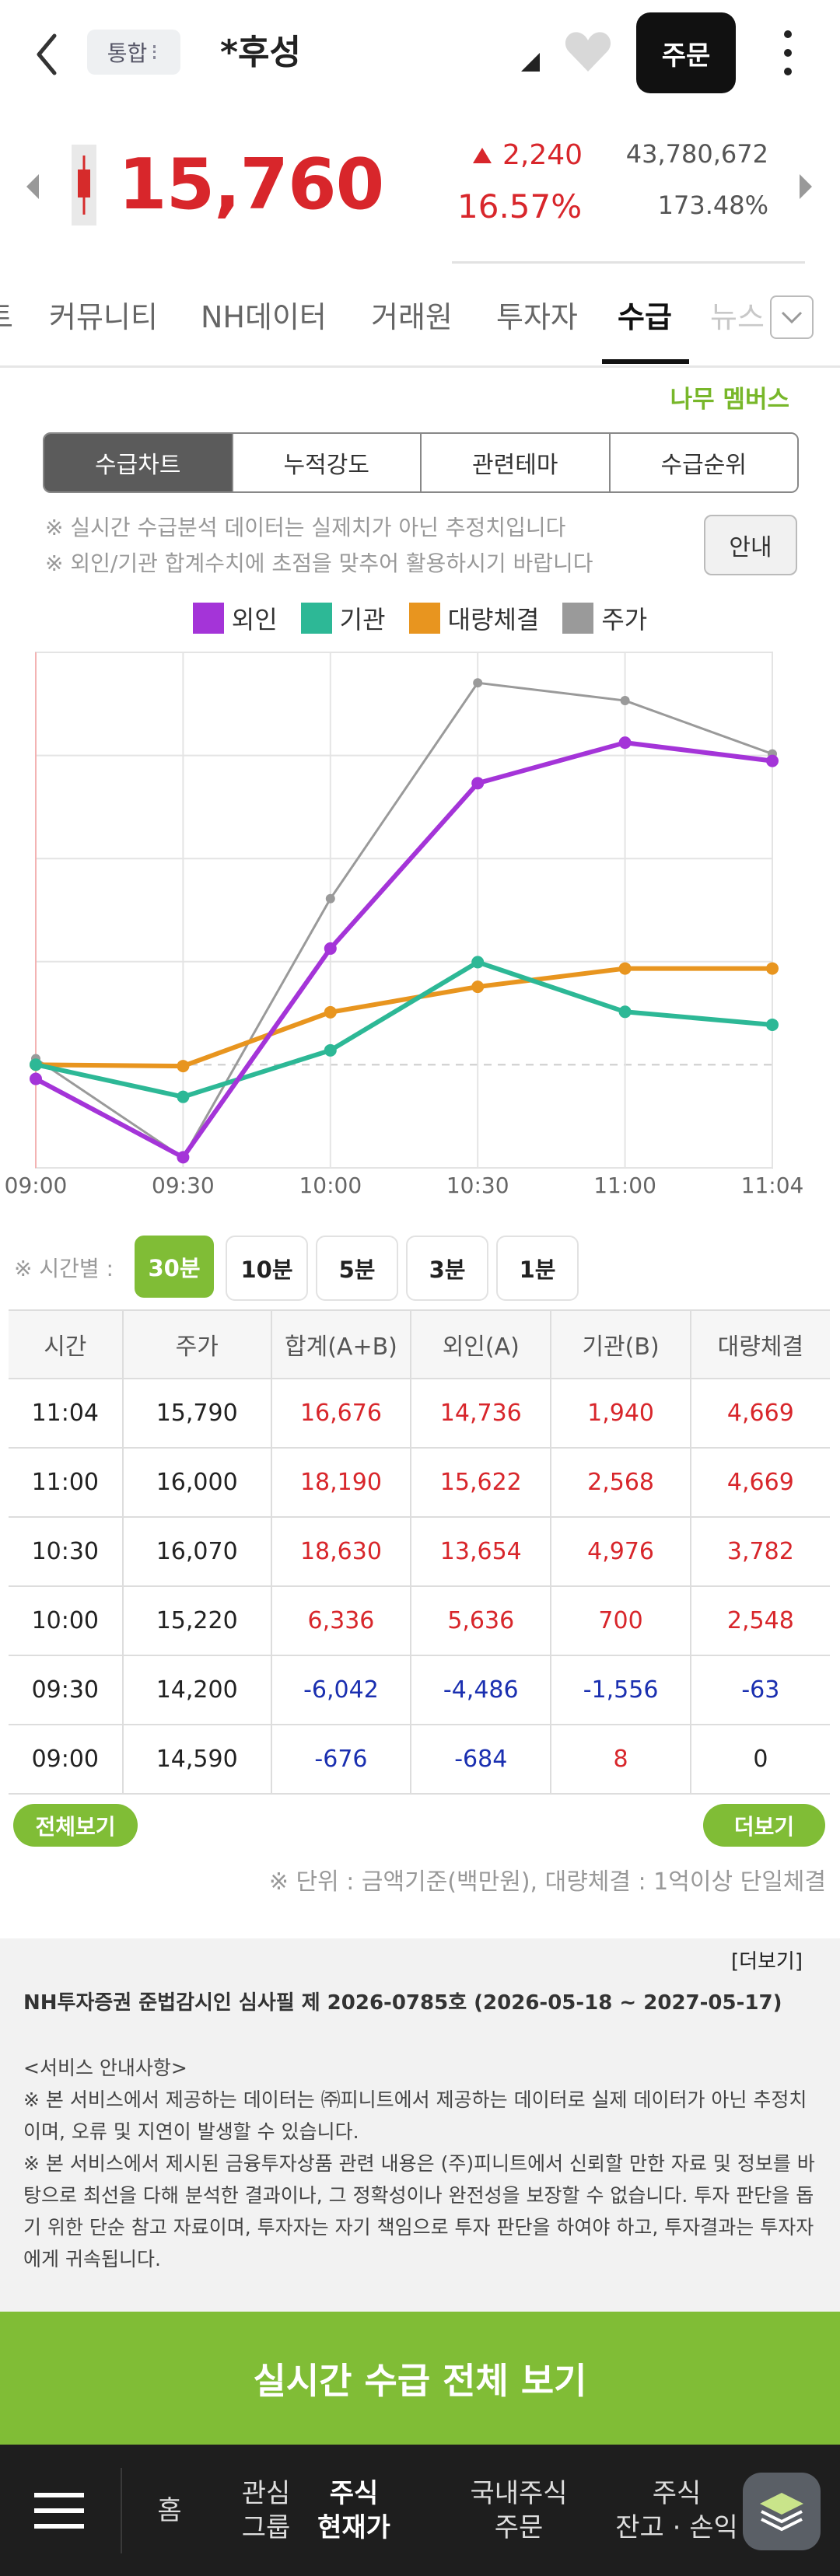 This screenshot has height=2576, width=840. I want to click on legend-label: 외인, so click(254, 619).